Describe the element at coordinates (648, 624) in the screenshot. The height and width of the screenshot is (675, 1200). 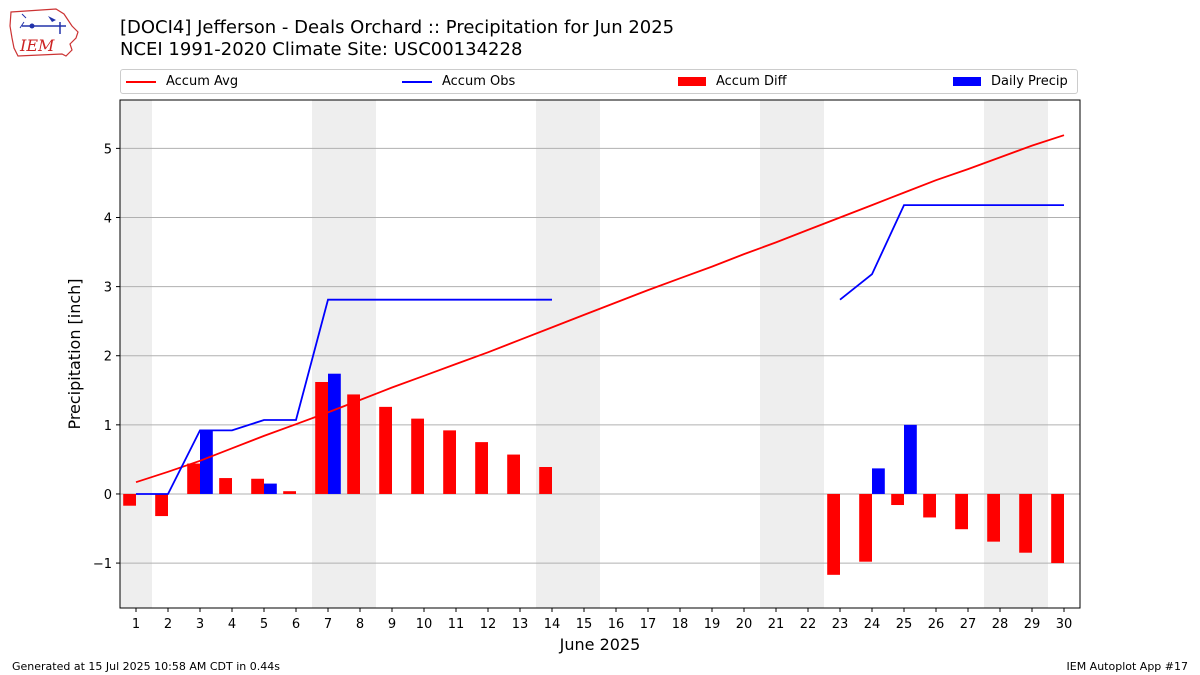
I see `x-tick-label: 17` at that location.